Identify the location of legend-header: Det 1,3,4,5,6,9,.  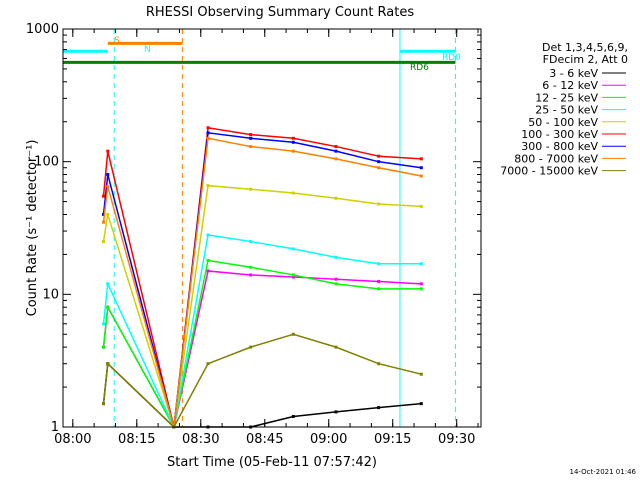
(585, 47).